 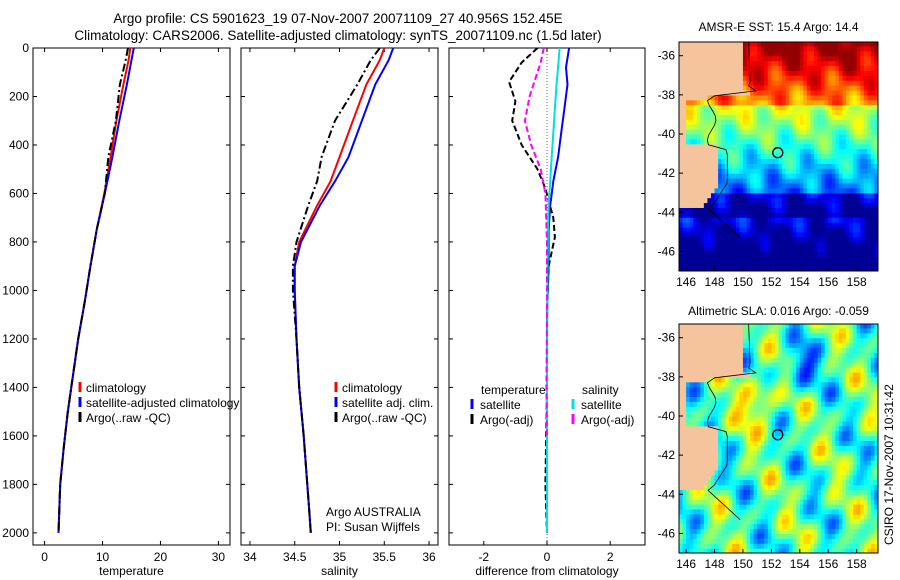 I want to click on x-tick-label: 30, so click(x=219, y=557).